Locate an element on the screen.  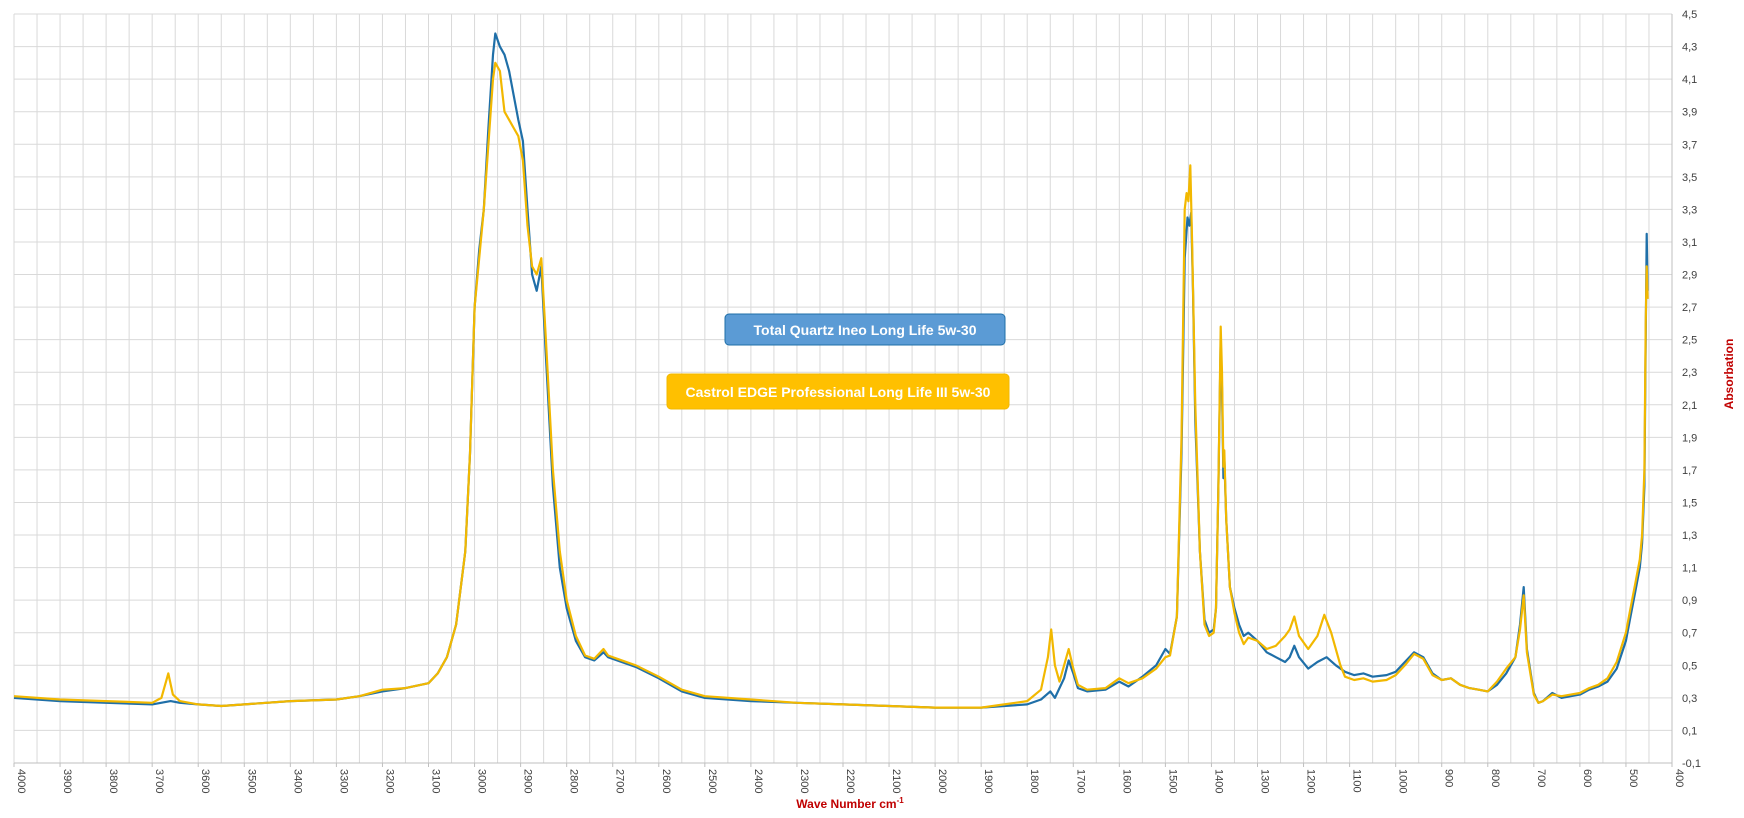
y-tick-label: 1,9 is located at coordinates (1689, 438).